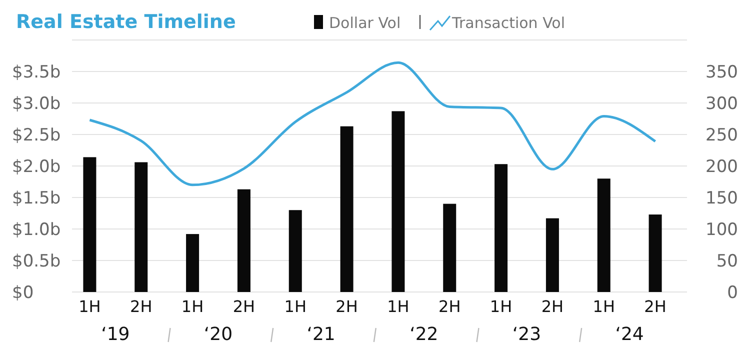 Image resolution: width=751 pixels, height=364 pixels. Describe the element at coordinates (732, 293) in the screenshot. I see `y2-tick-label: 0` at that location.